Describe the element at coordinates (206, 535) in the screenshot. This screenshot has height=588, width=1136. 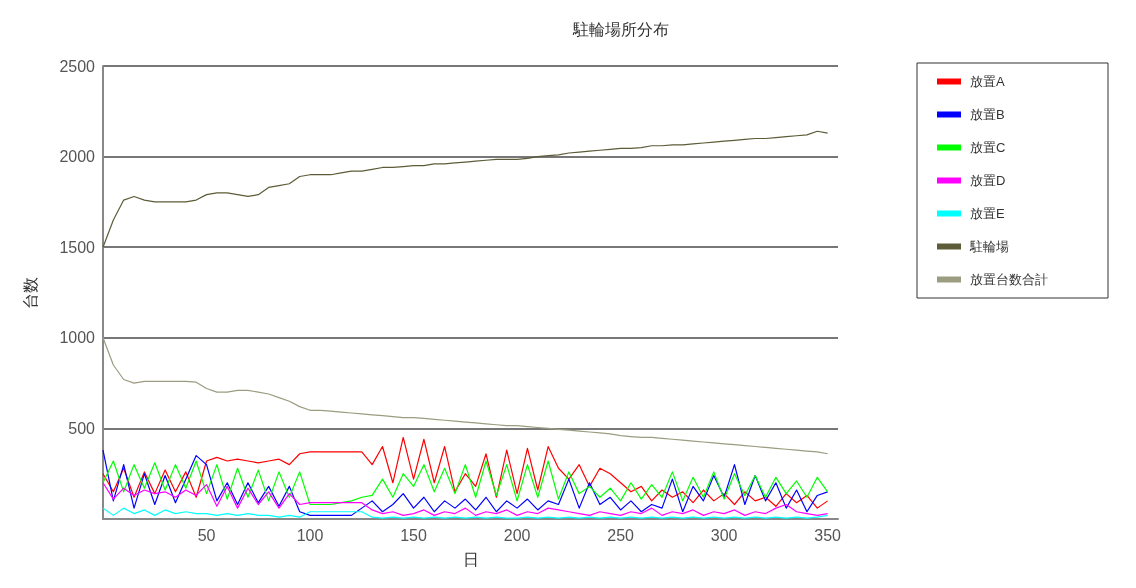
I see `x-tick-label: 50` at that location.